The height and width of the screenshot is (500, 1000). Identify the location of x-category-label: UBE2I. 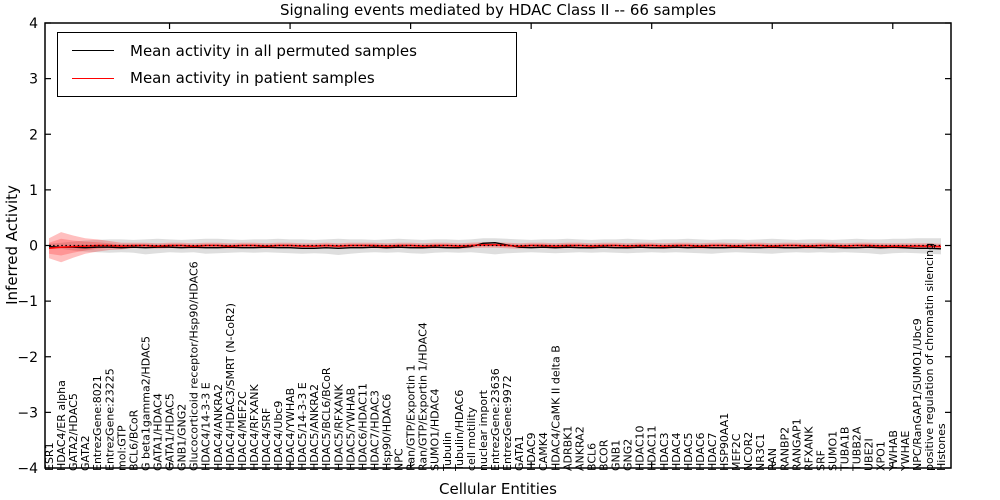
(869, 454).